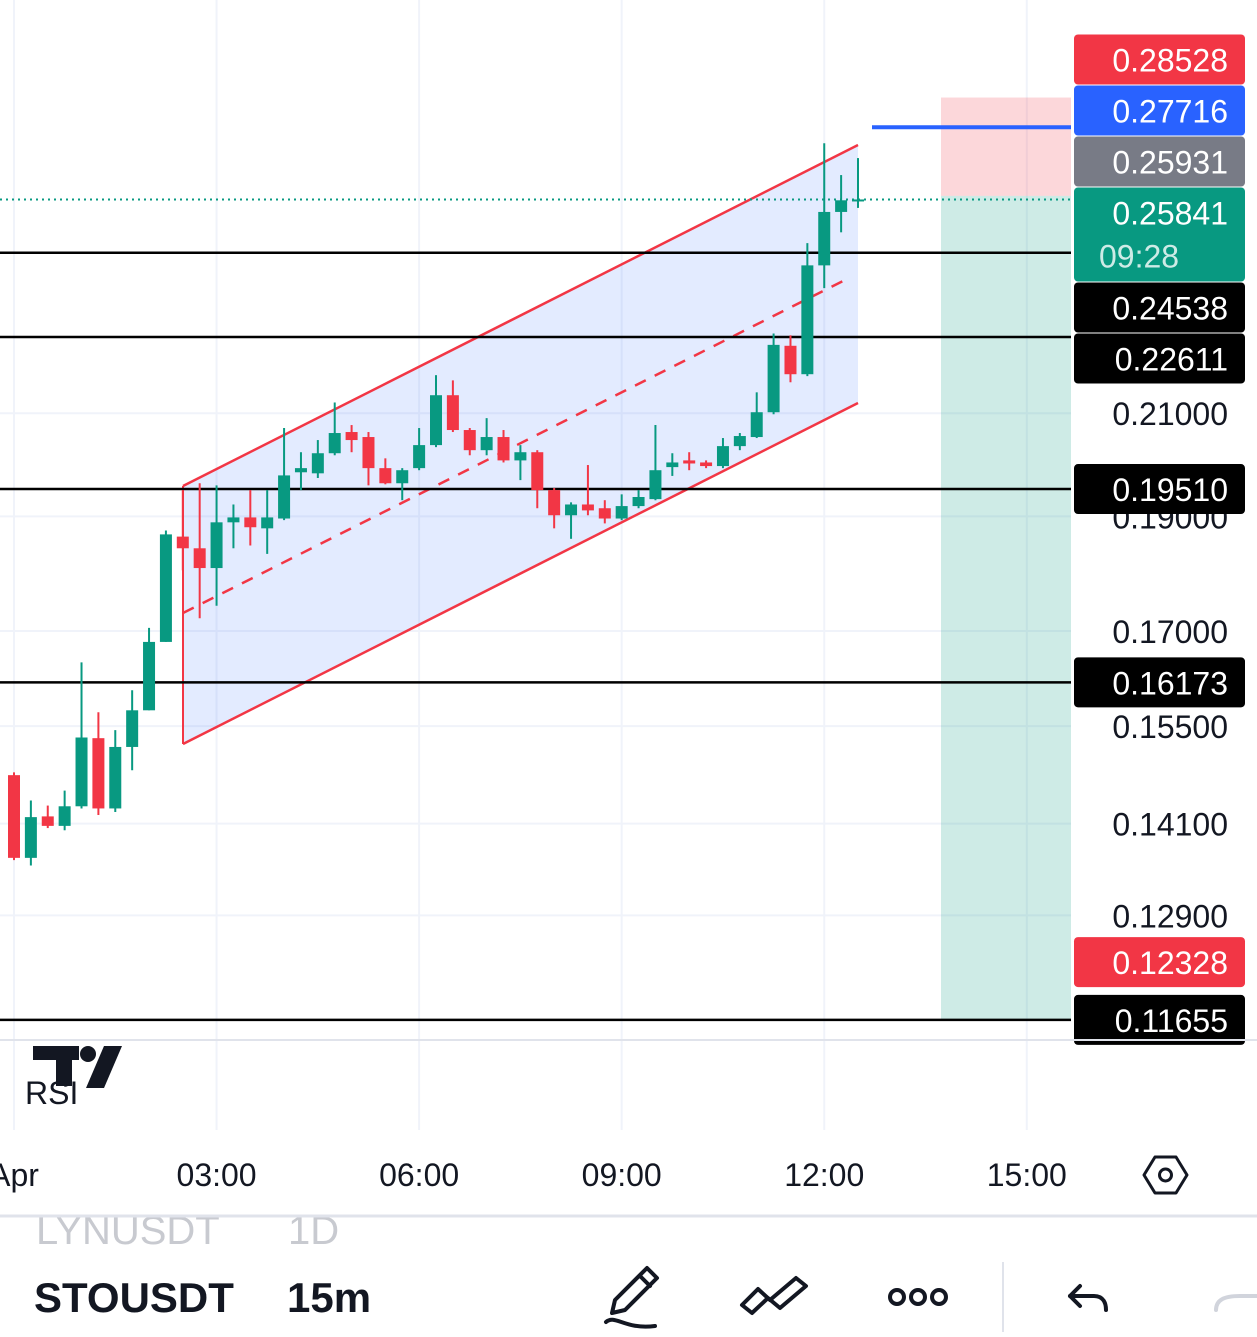 The image size is (1257, 1337). I want to click on draw-tool, so click(631, 1297).